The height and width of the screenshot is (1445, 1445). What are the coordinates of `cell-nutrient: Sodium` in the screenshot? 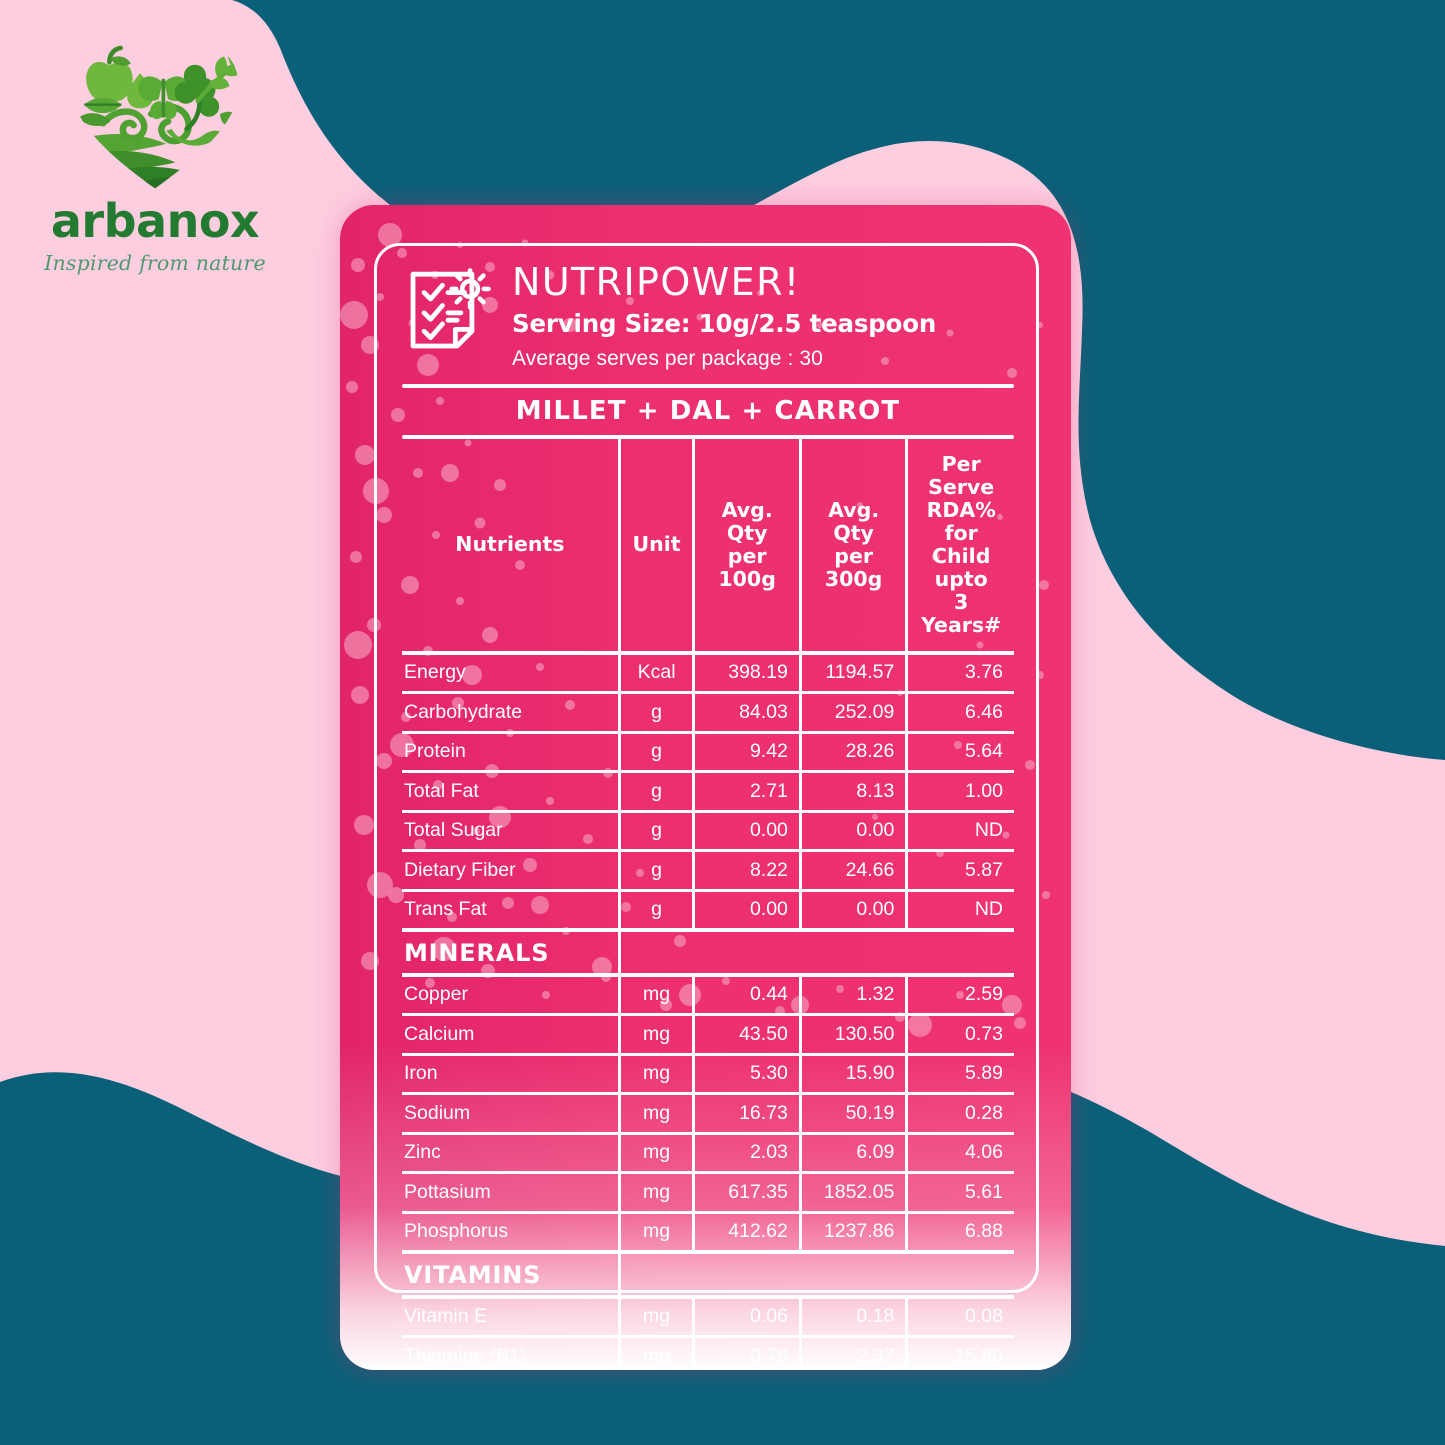 It's located at (511, 1114).